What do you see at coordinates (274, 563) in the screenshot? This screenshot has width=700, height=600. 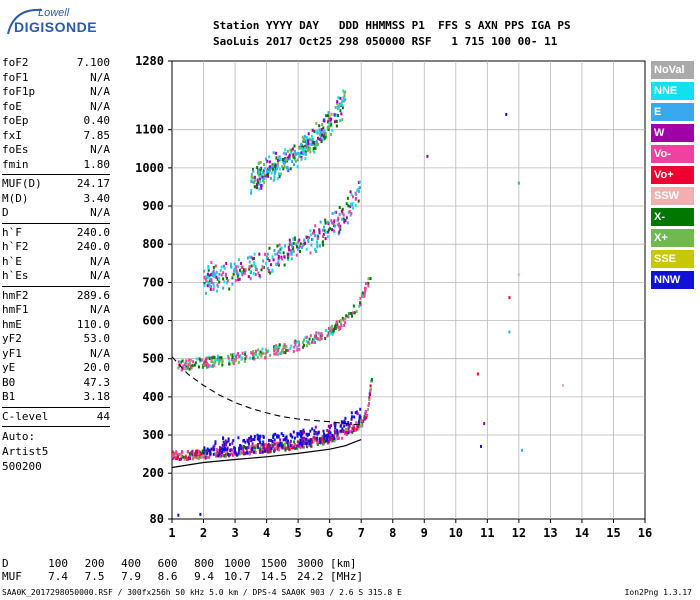 I see `table-cell: 1500` at bounding box center [274, 563].